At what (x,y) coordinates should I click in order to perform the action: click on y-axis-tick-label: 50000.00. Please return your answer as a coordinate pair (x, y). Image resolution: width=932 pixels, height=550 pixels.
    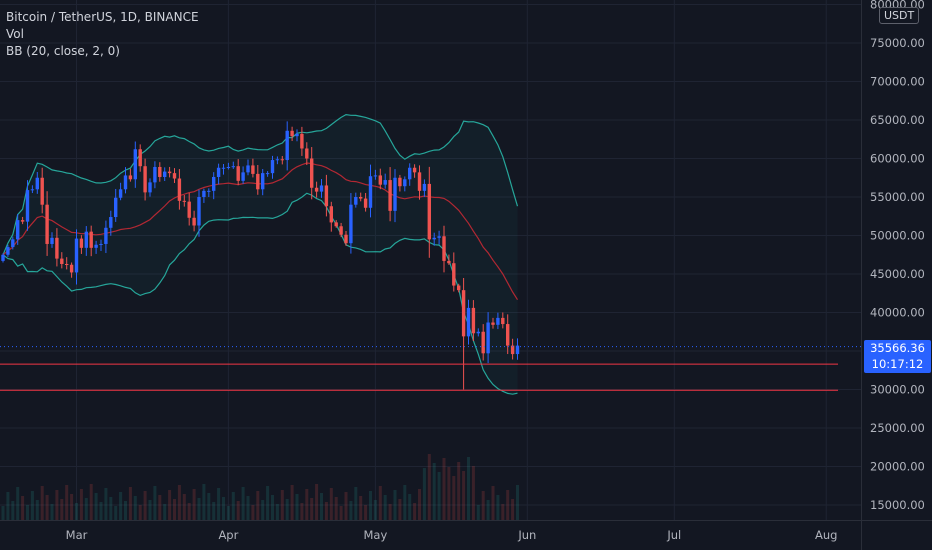
    Looking at the image, I should click on (897, 236).